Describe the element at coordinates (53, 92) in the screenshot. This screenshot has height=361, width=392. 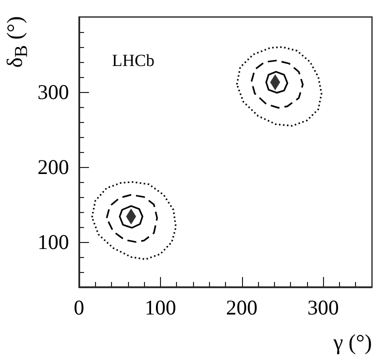
I see `y-tick-label: 300` at that location.